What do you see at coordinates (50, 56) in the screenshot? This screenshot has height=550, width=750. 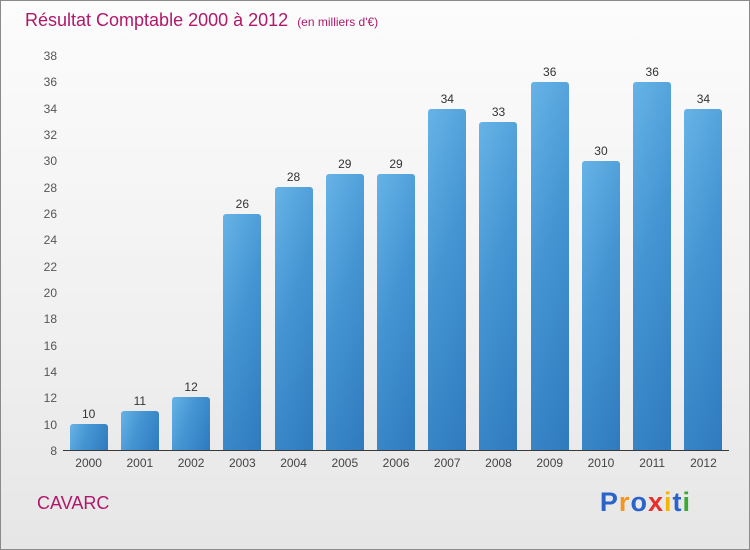 I see `y-tick-label: 38` at bounding box center [50, 56].